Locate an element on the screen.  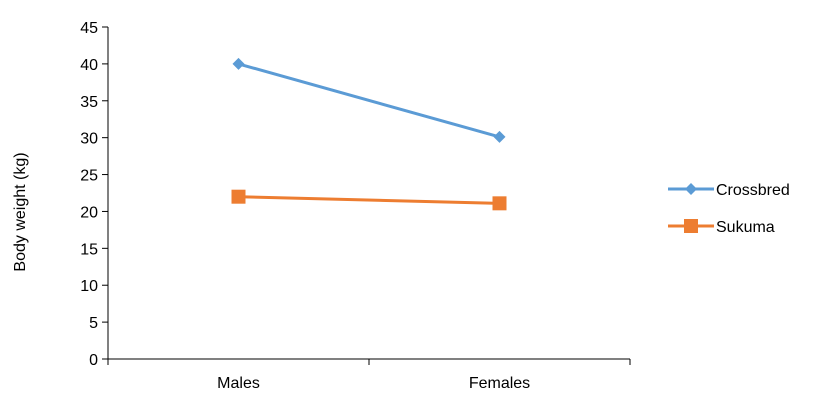
x-tick-label: Females is located at coordinates (499, 383).